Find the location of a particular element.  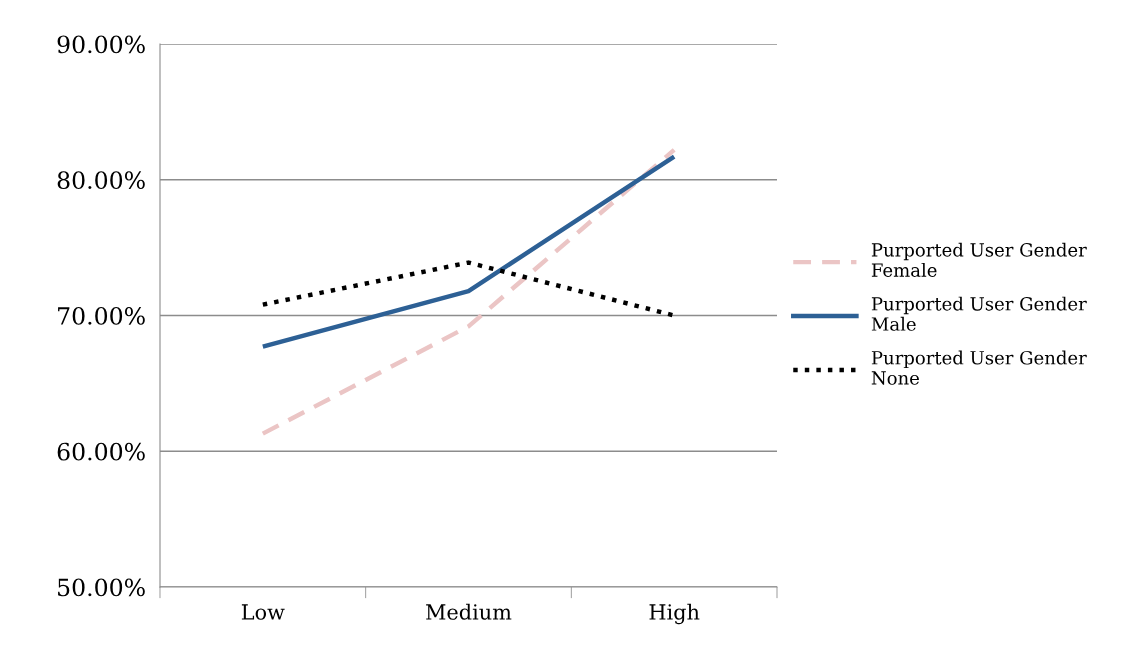

y-tick-label: 90.00% is located at coordinates (101, 44).